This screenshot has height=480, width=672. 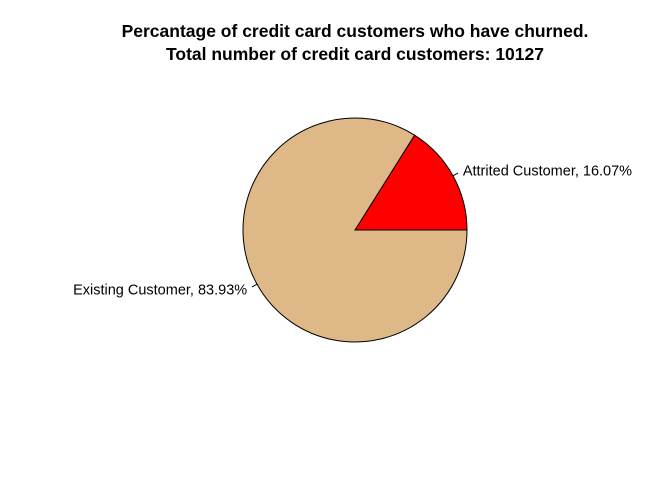 What do you see at coordinates (547, 171) in the screenshot?
I see `pie-slice-label: Attrited Customer, 16.07%` at bounding box center [547, 171].